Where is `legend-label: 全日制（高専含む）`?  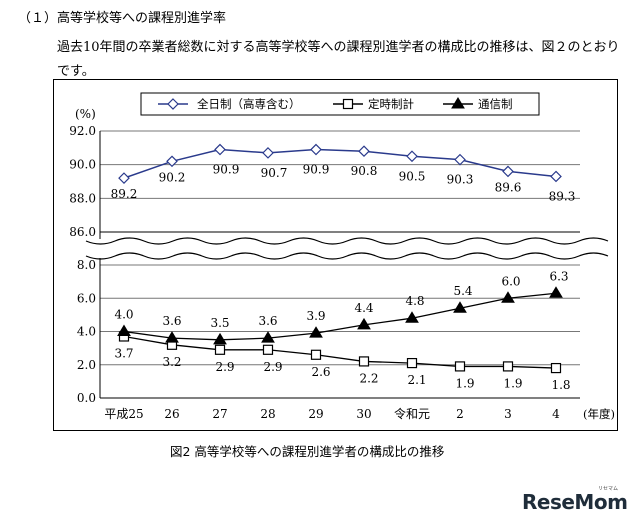 legend-label: 全日制（高専含む） is located at coordinates (249, 104).